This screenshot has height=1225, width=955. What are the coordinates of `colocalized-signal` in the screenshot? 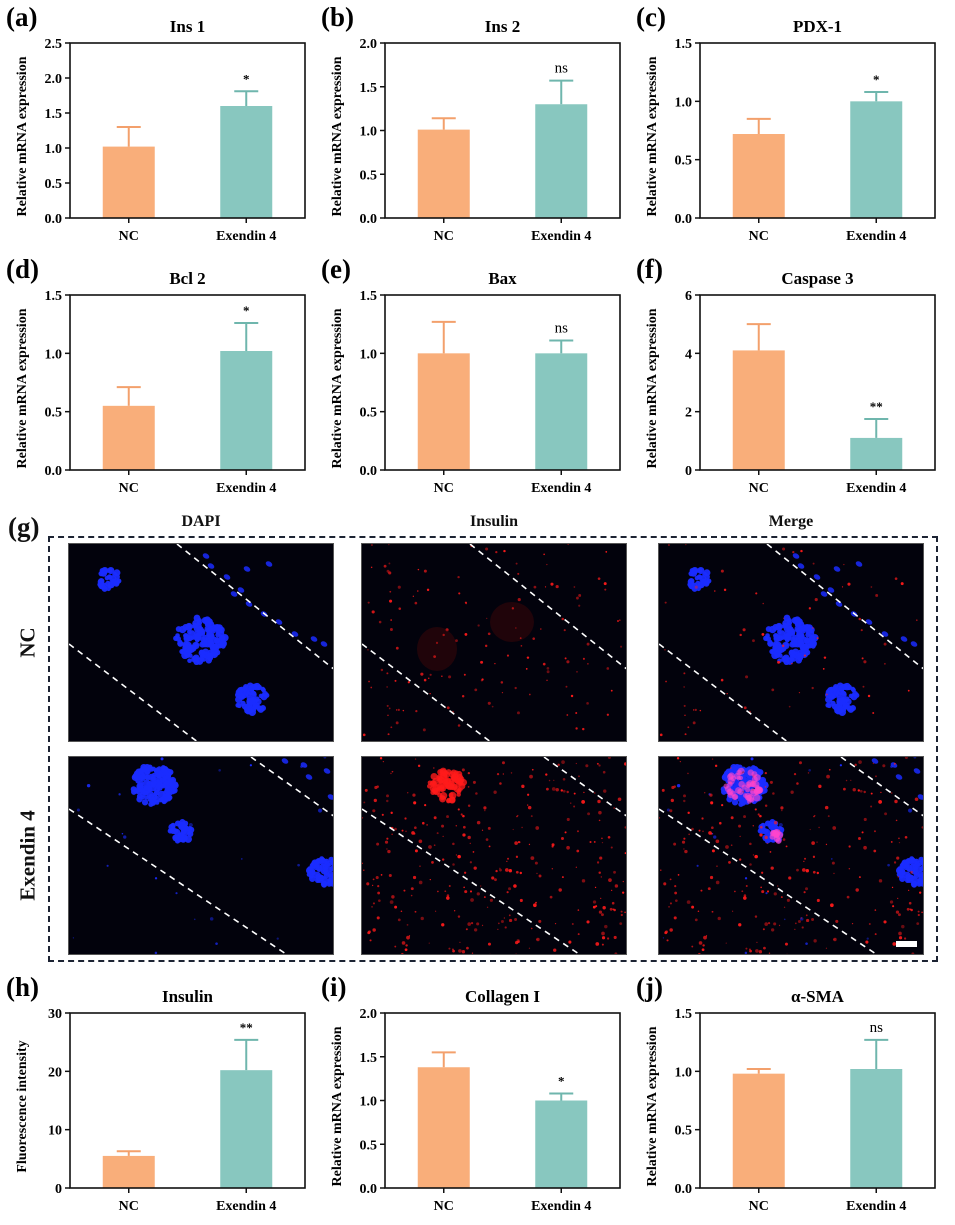 It's located at (743, 785).